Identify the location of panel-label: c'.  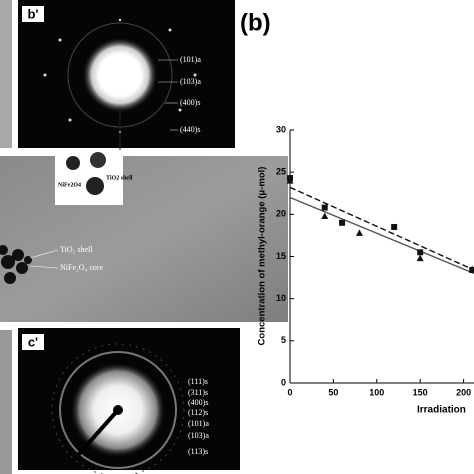
(33, 341).